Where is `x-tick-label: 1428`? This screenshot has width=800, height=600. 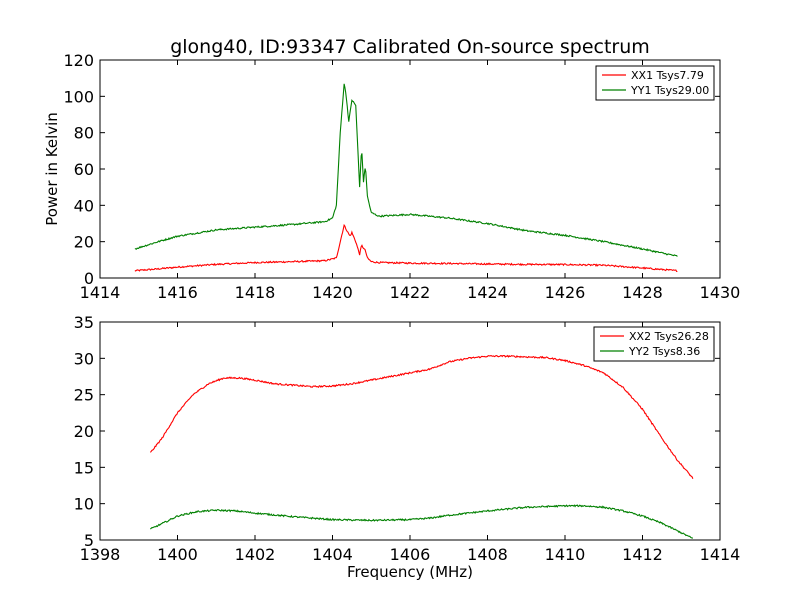
x-tick-label: 1428 is located at coordinates (642, 292).